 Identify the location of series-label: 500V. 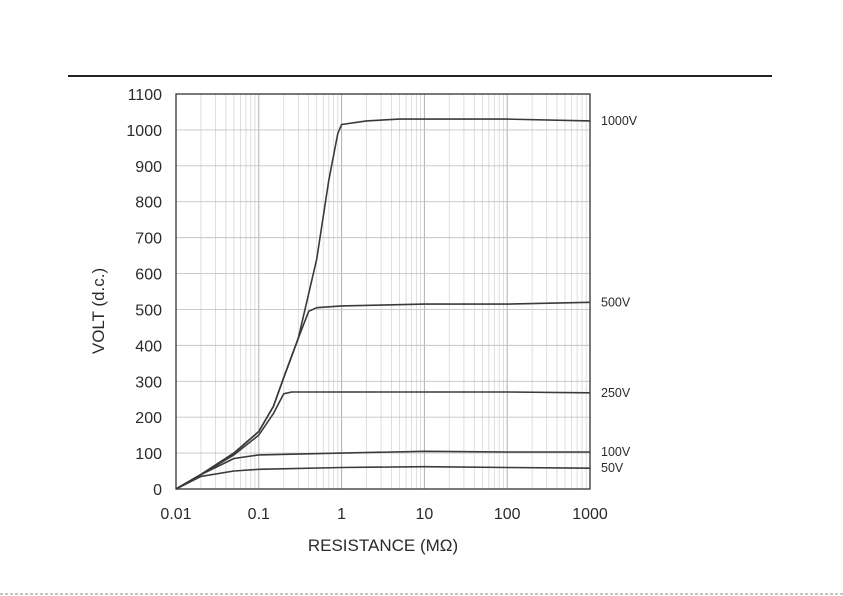
(616, 302).